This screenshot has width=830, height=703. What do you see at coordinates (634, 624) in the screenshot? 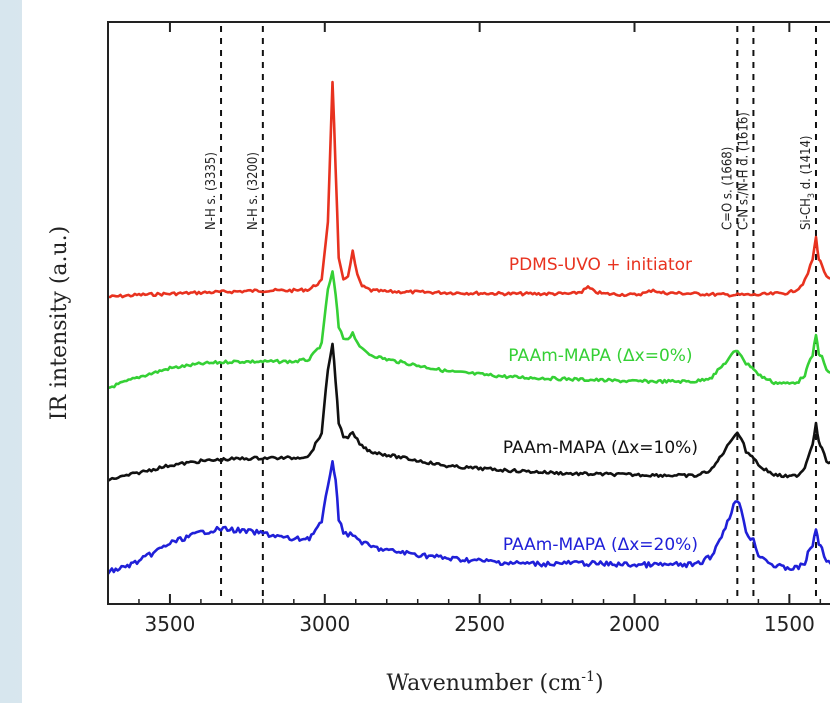
I see `x-tick-label: 2000` at bounding box center [634, 624].